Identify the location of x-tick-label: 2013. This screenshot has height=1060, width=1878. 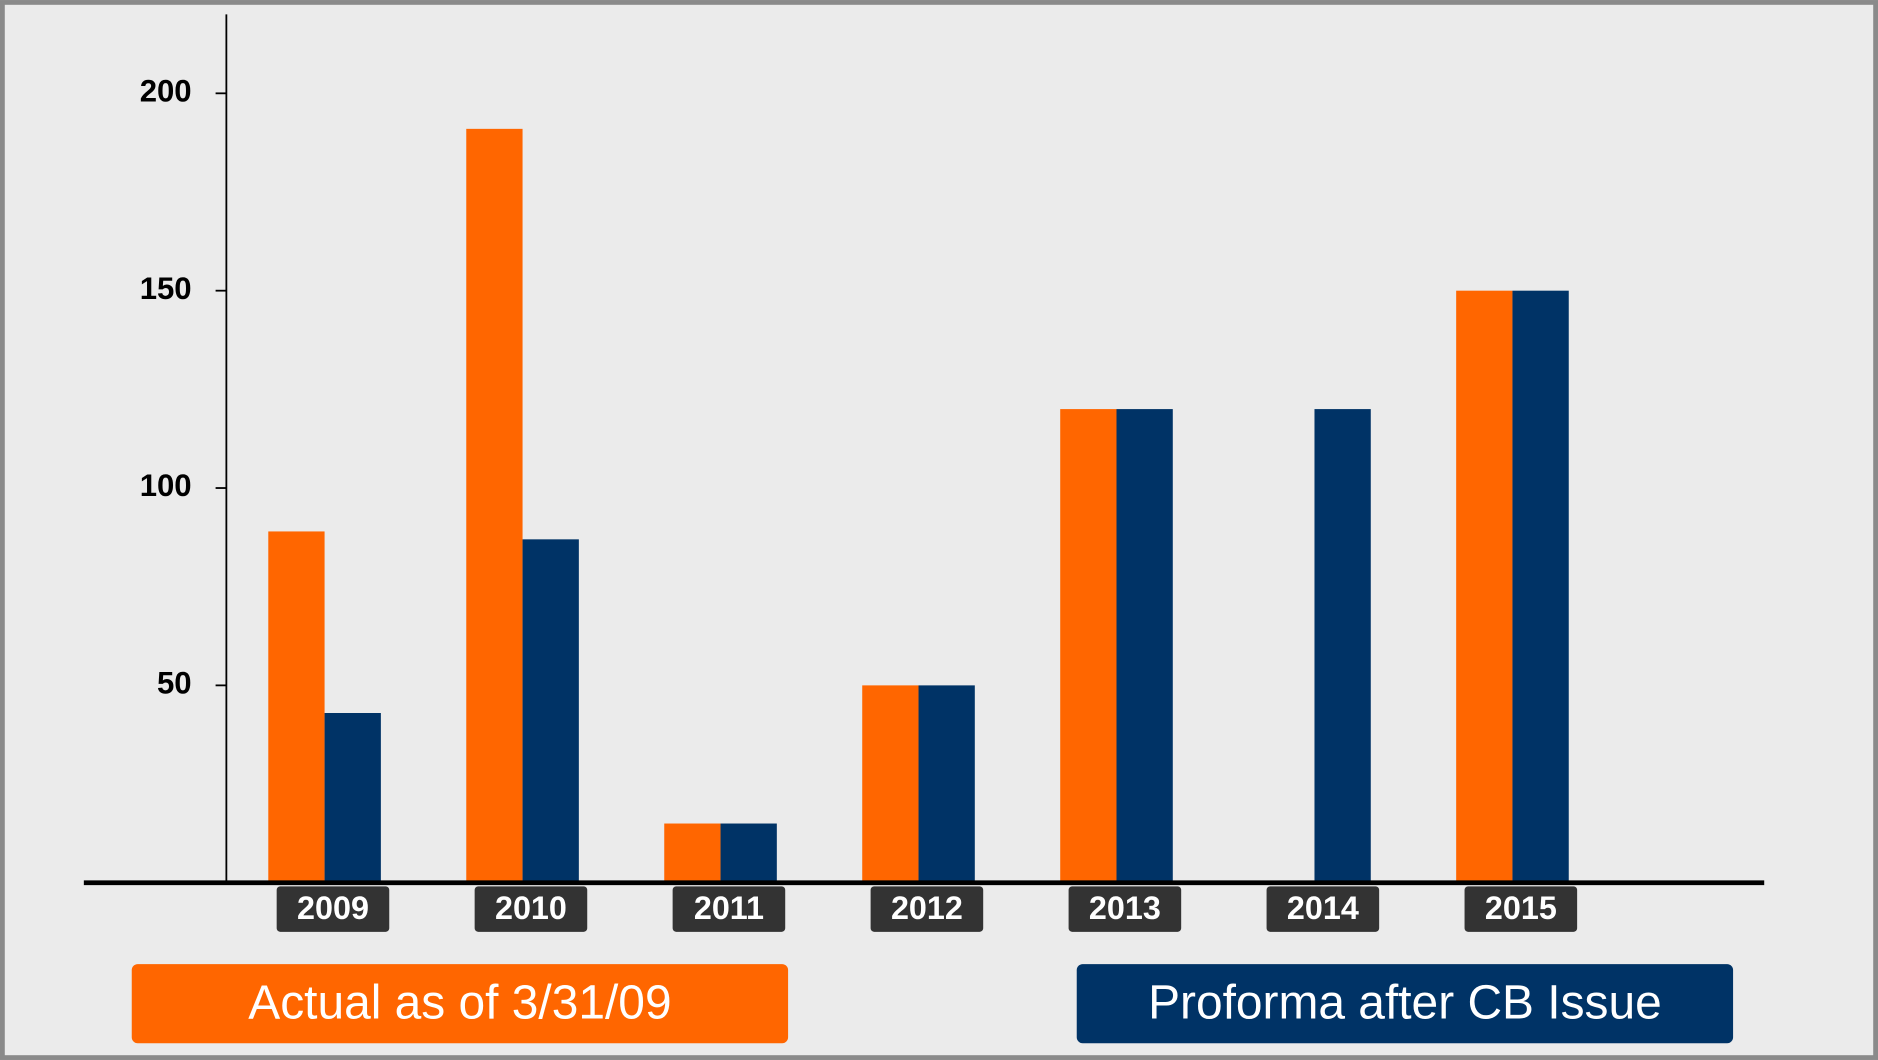
(1125, 908).